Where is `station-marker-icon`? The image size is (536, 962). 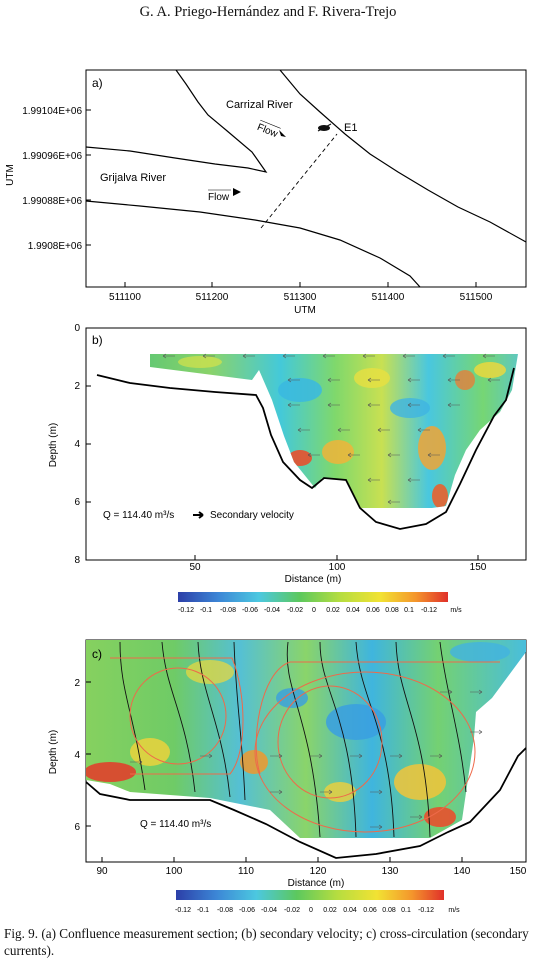
station-marker-icon is located at coordinates (324, 127).